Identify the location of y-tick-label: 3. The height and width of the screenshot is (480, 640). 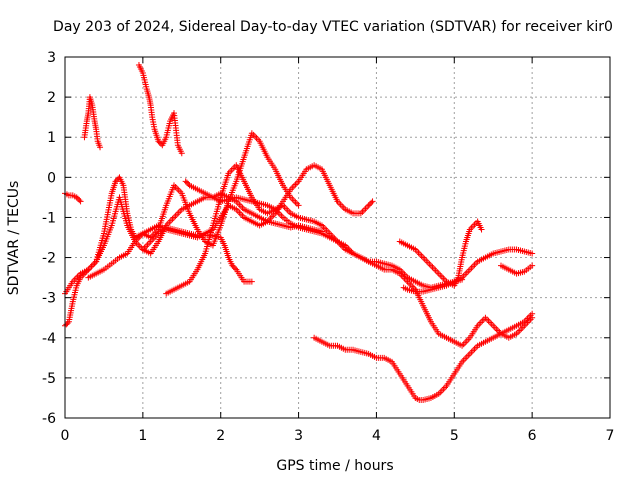
(51, 58).